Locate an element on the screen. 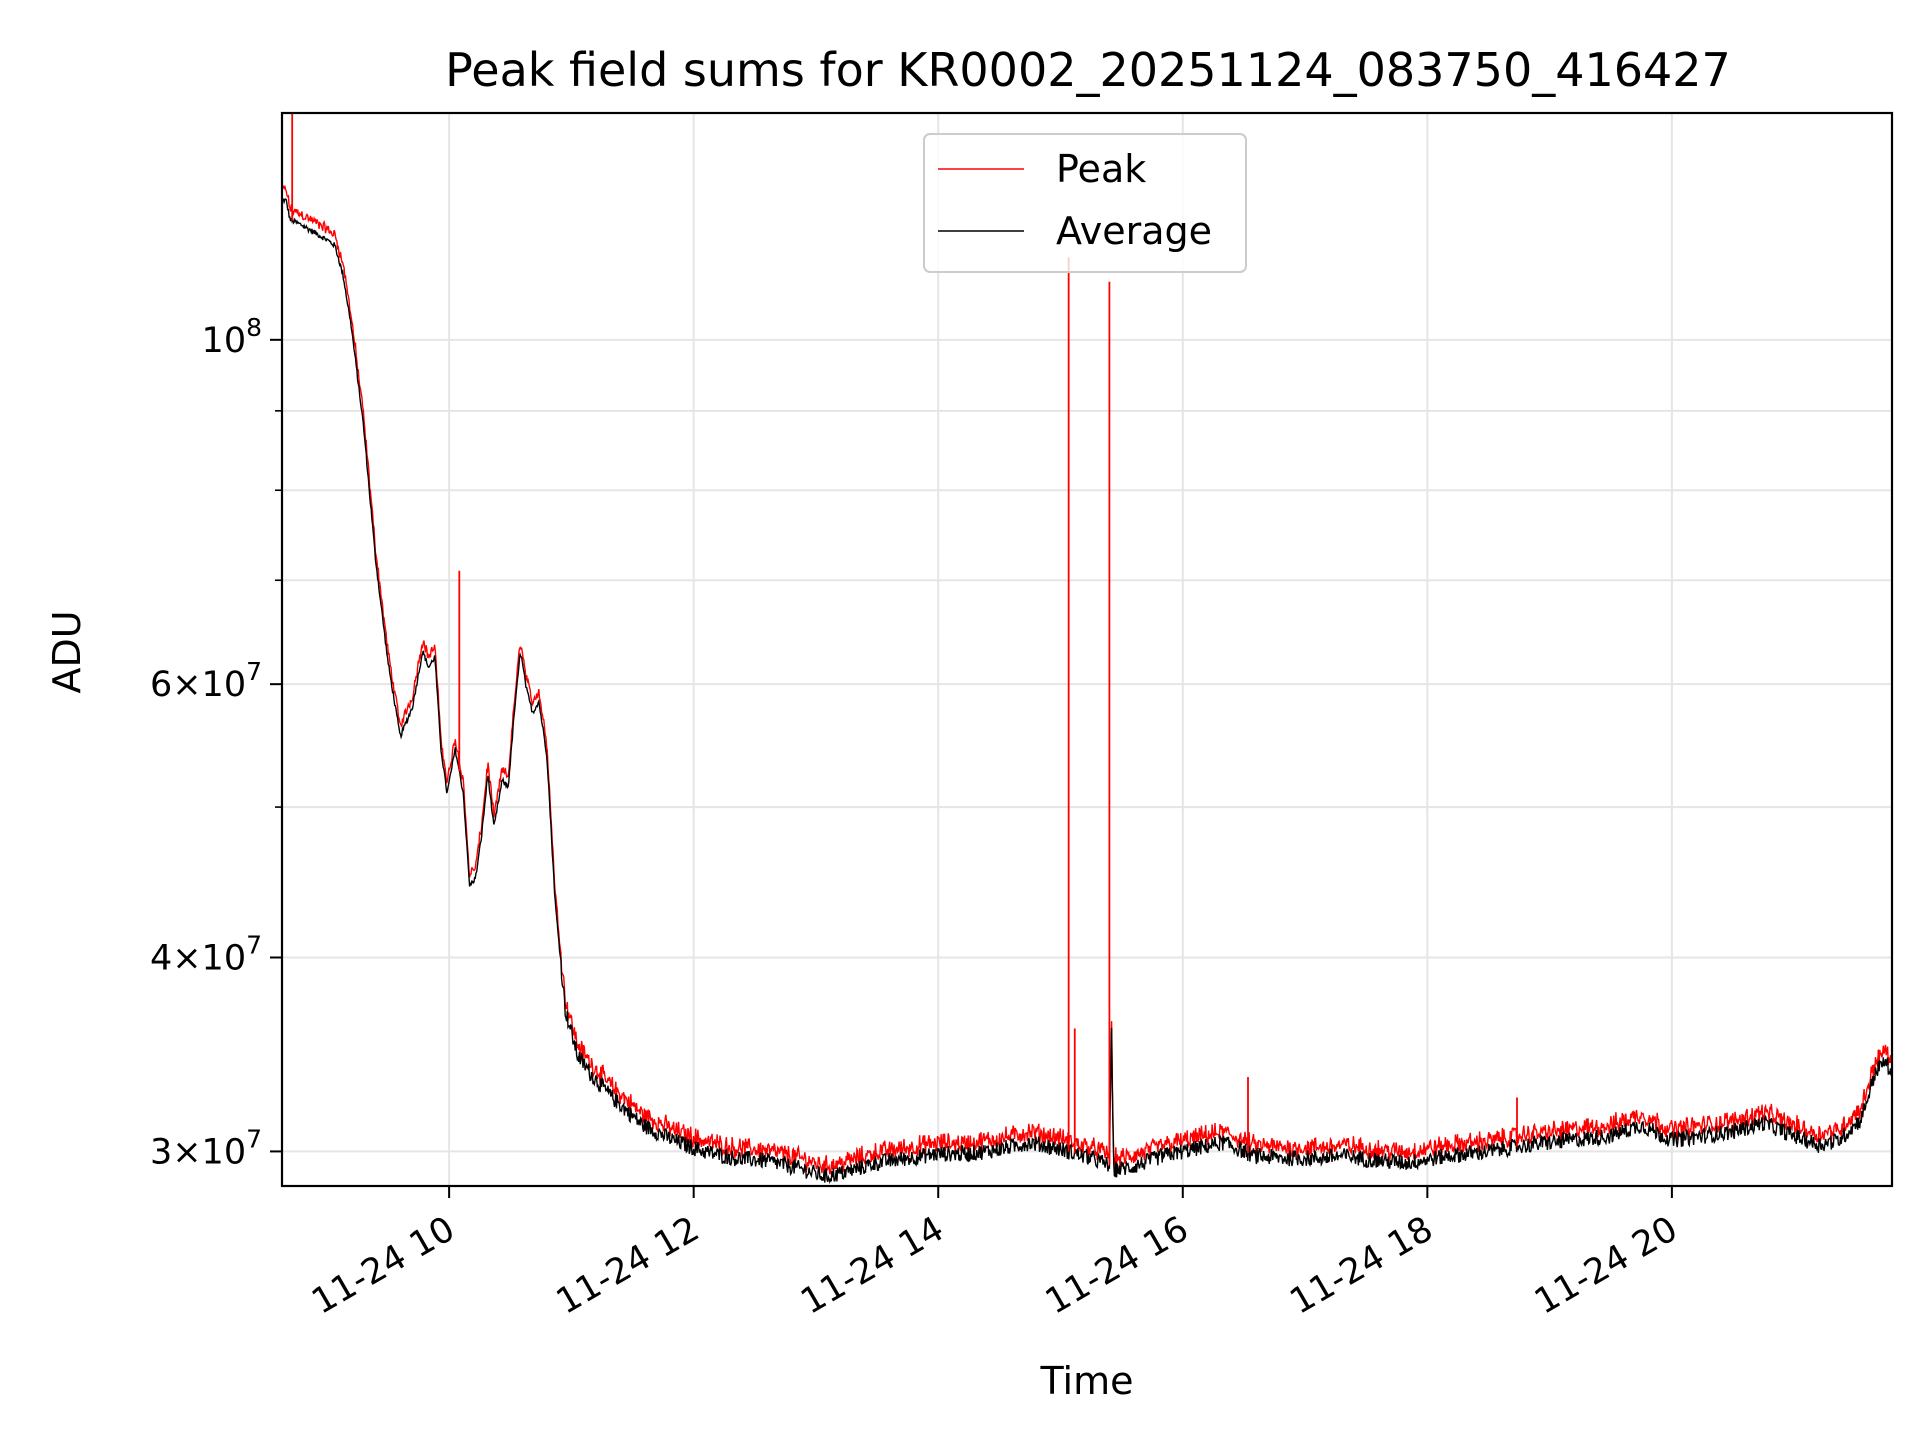  x-axis-label: Time is located at coordinates (1087, 1381).